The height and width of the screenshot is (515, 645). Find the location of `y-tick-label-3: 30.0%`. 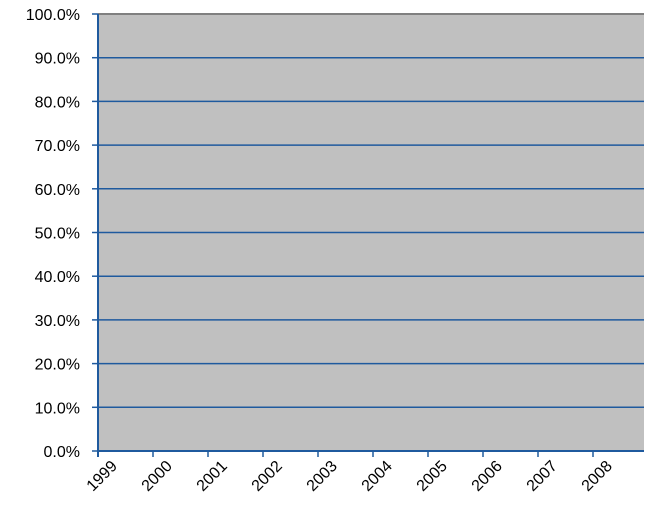

y-tick-label-3: 30.0% is located at coordinates (57, 321).